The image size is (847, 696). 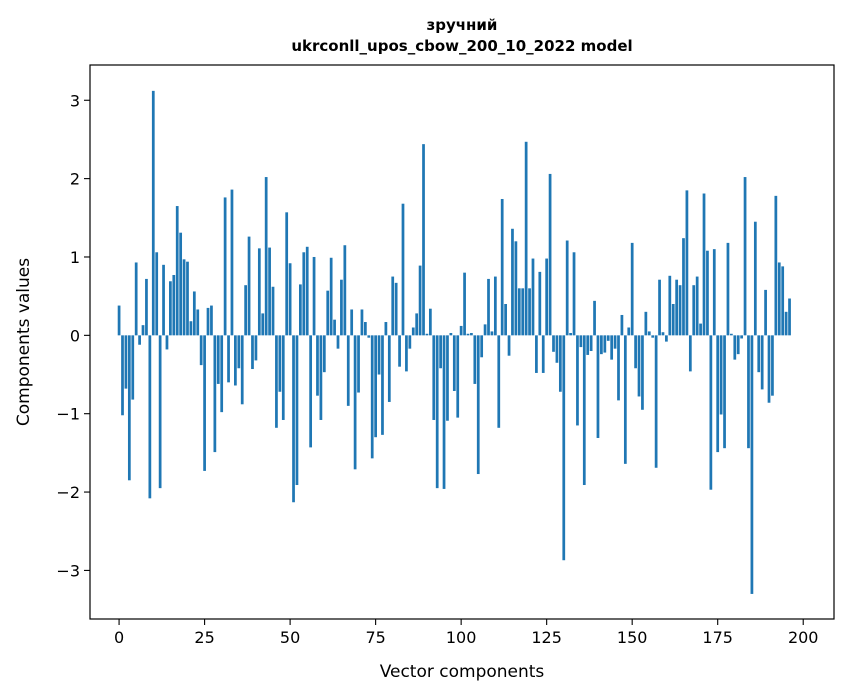 What do you see at coordinates (461, 637) in the screenshot?
I see `x-tick-label: 100` at bounding box center [461, 637].